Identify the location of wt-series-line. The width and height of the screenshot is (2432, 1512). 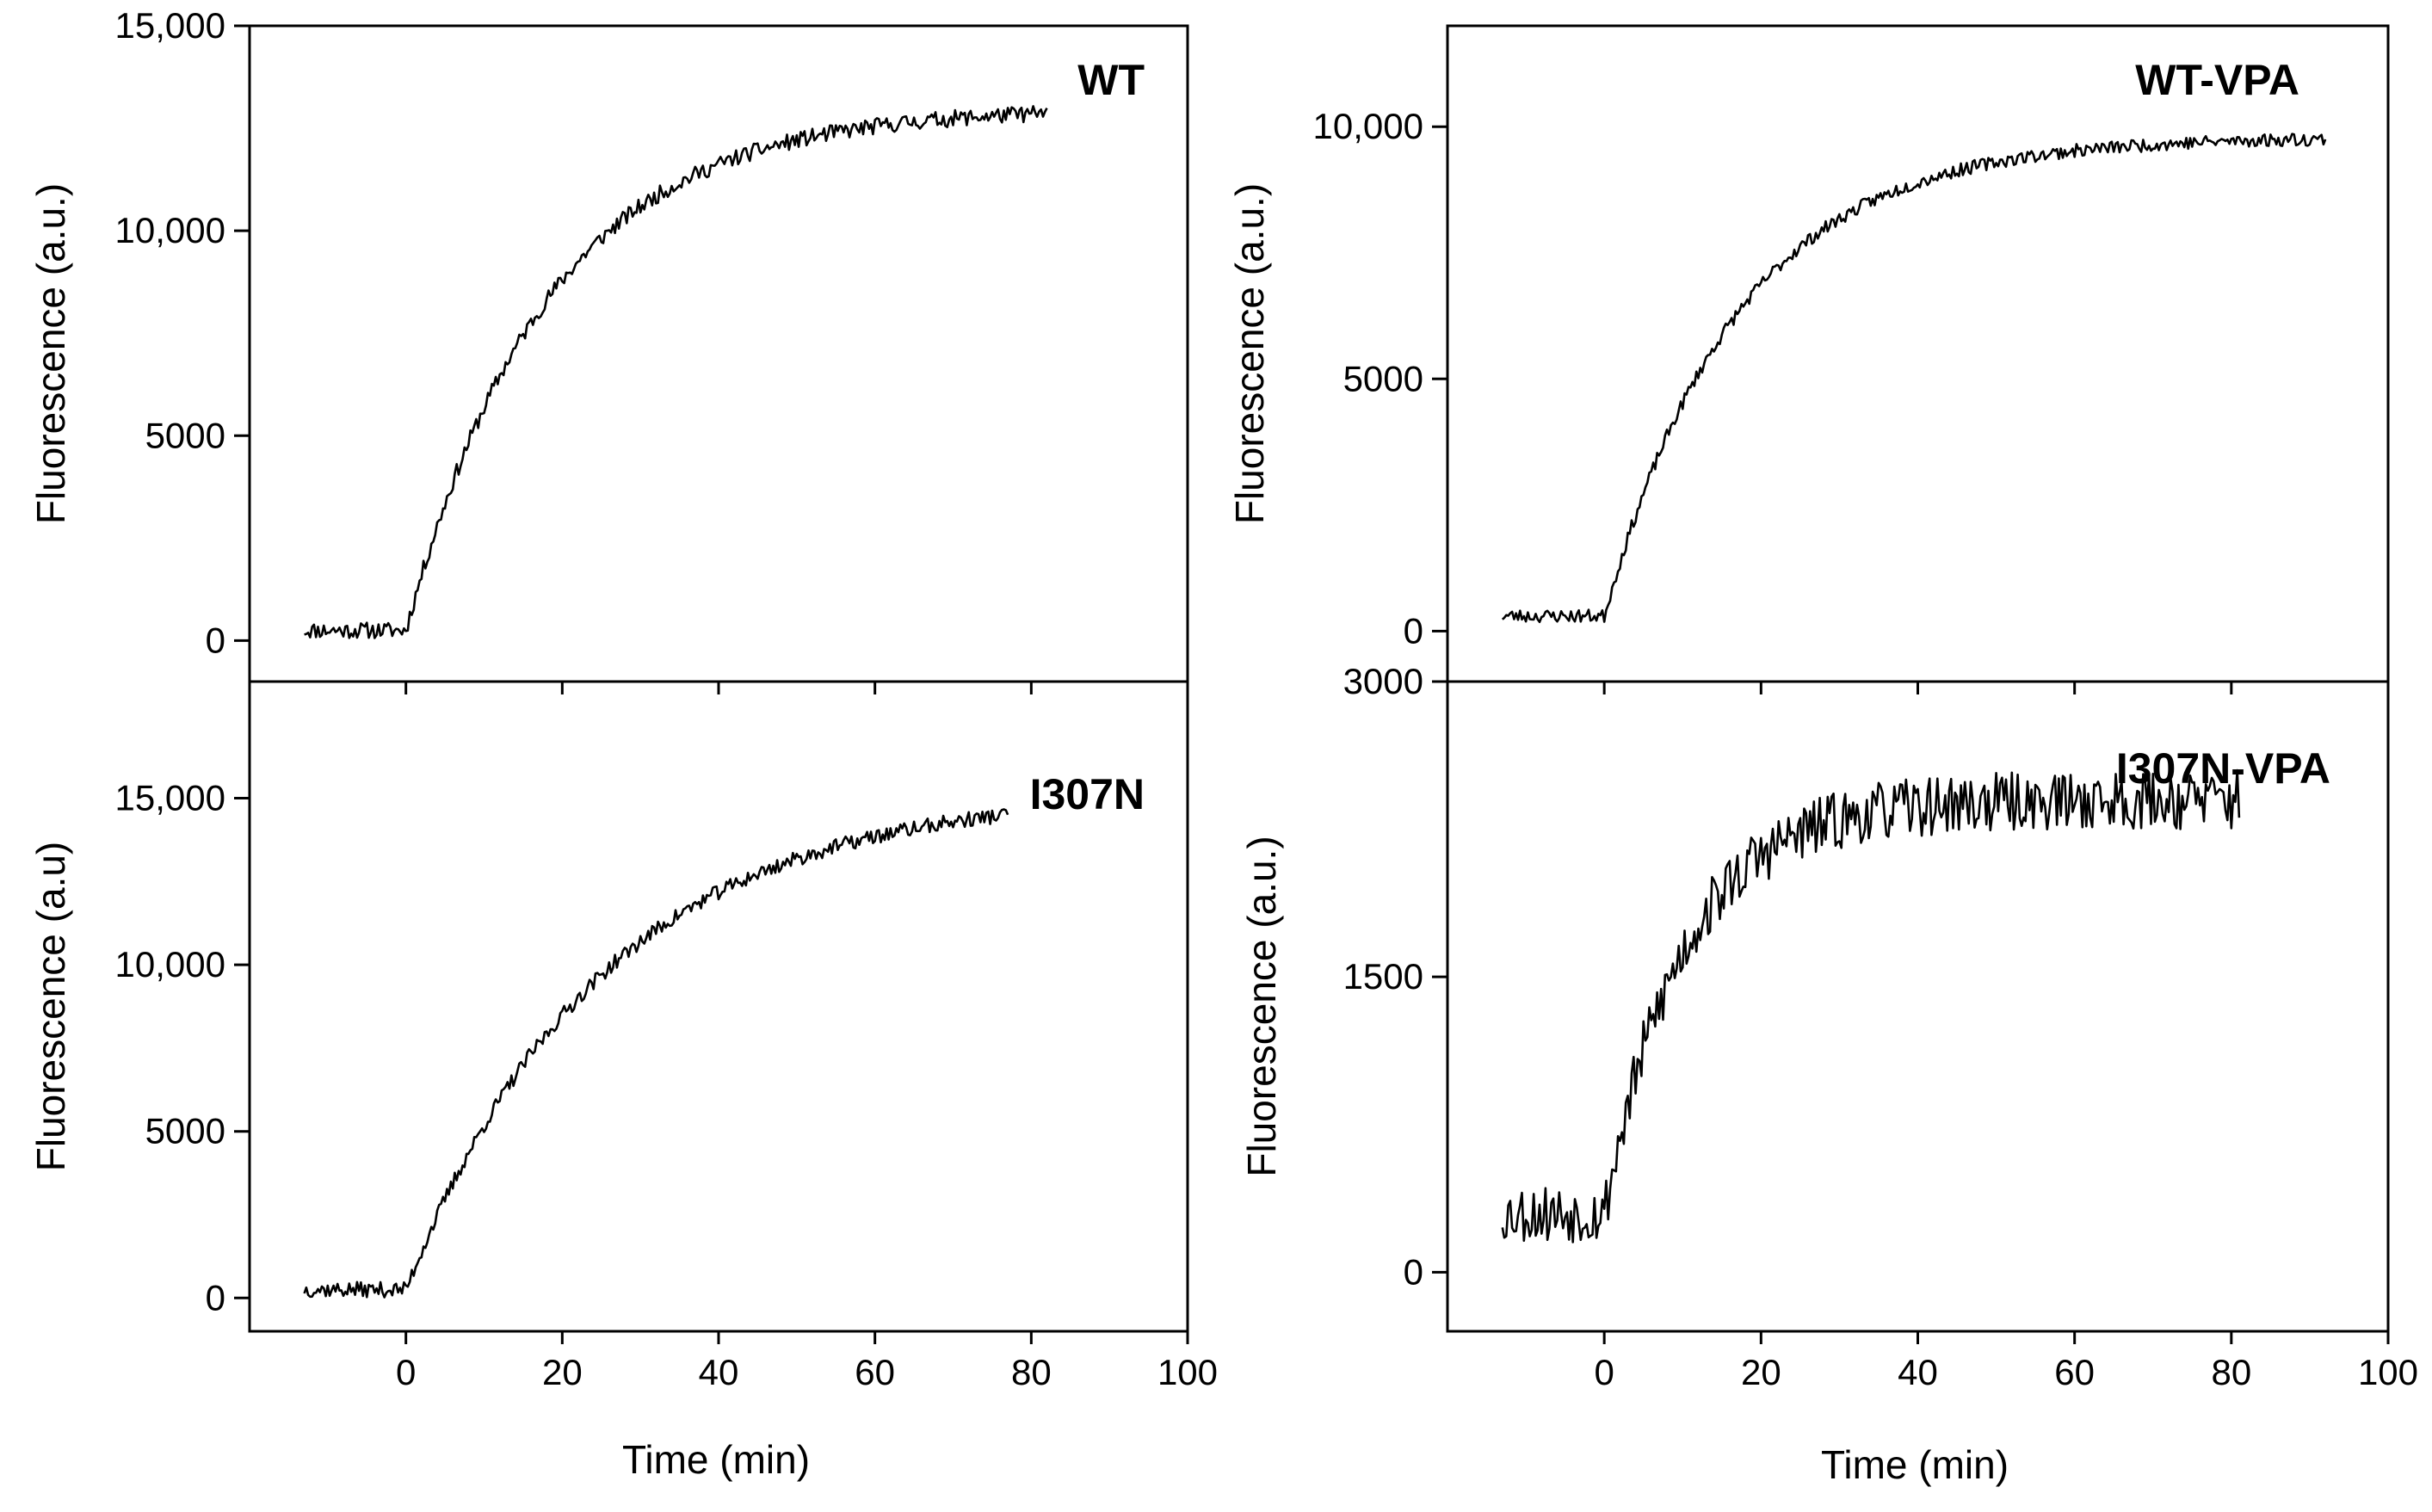
(676, 372).